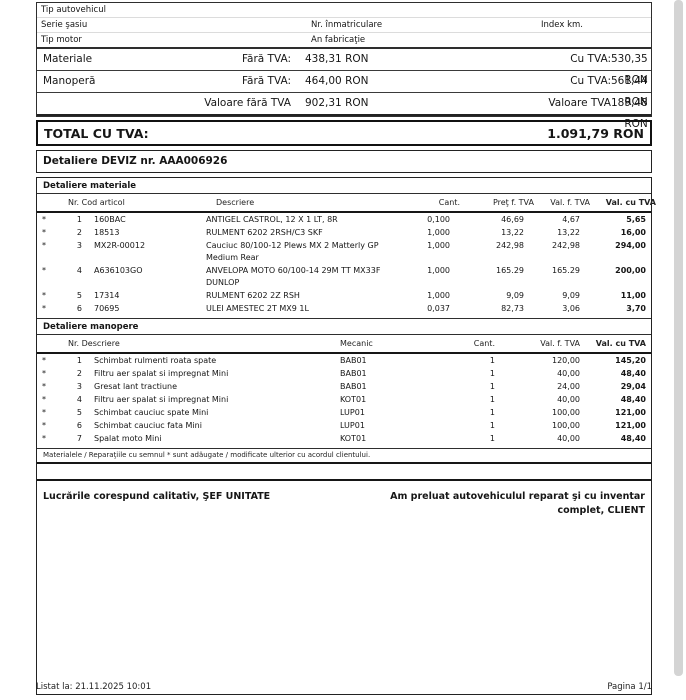 The width and height of the screenshot is (686, 700). Describe the element at coordinates (595, 133) in the screenshot. I see `total-value: 1.091,79 RON` at that location.